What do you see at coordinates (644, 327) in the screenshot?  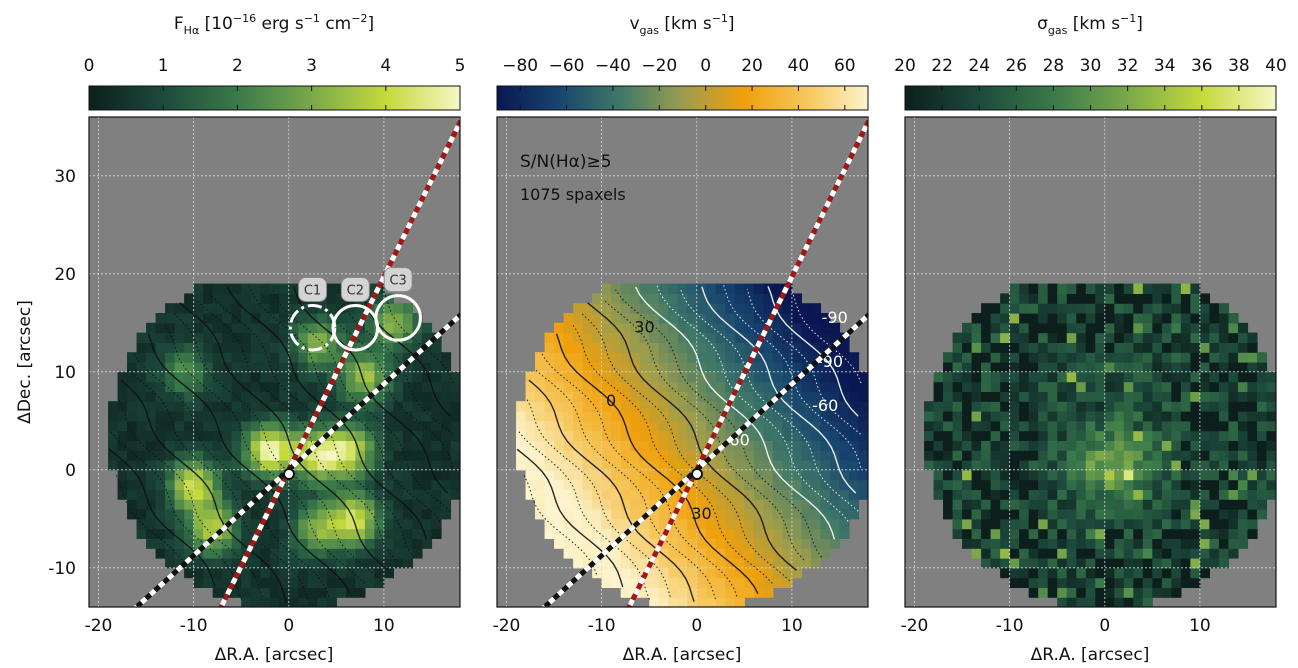 I see `contour-label: 30` at bounding box center [644, 327].